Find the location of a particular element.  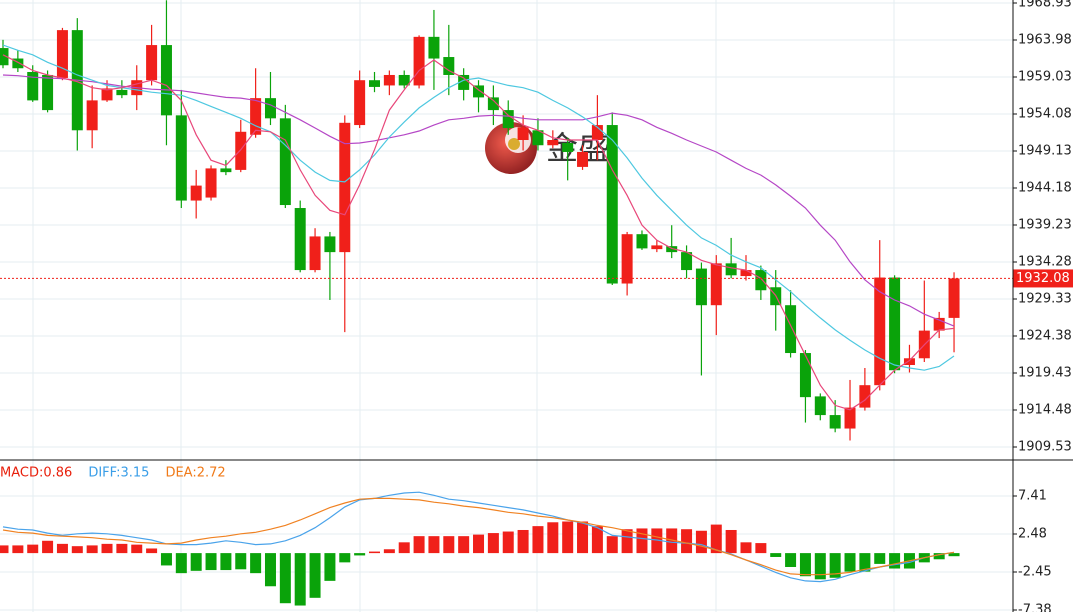

y-tick-label: 1963.98 is located at coordinates (1045, 39).